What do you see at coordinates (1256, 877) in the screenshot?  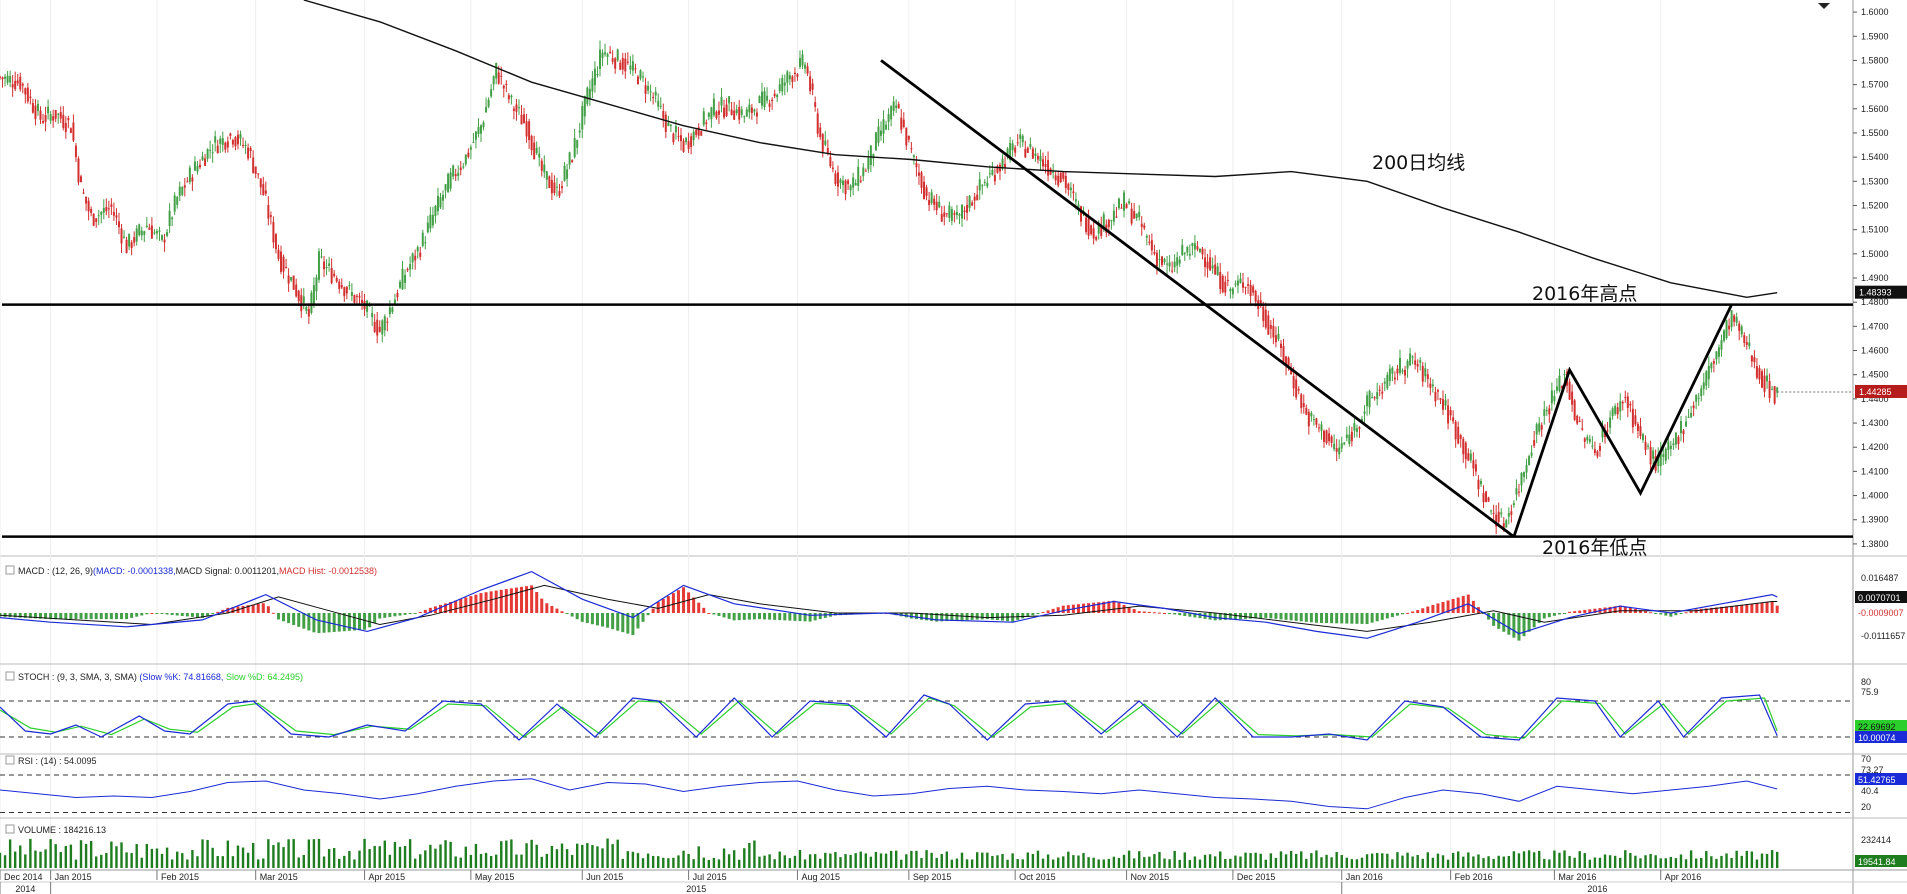 I see `month-label: Dec 2015` at bounding box center [1256, 877].